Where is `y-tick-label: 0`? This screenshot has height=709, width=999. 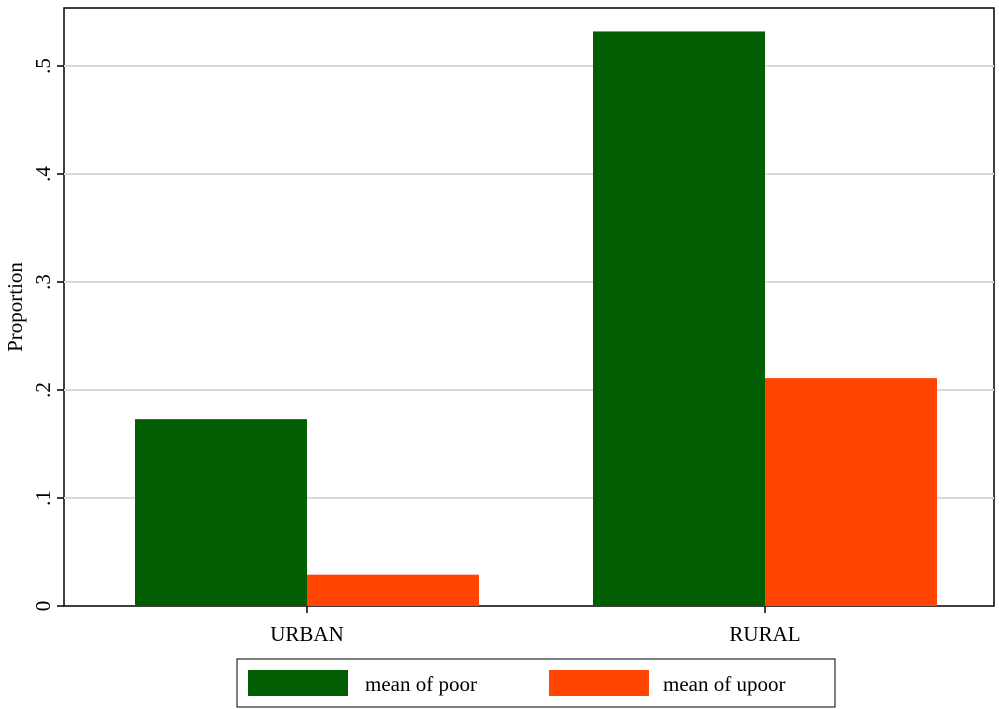
y-tick-label: 0 is located at coordinates (43, 606).